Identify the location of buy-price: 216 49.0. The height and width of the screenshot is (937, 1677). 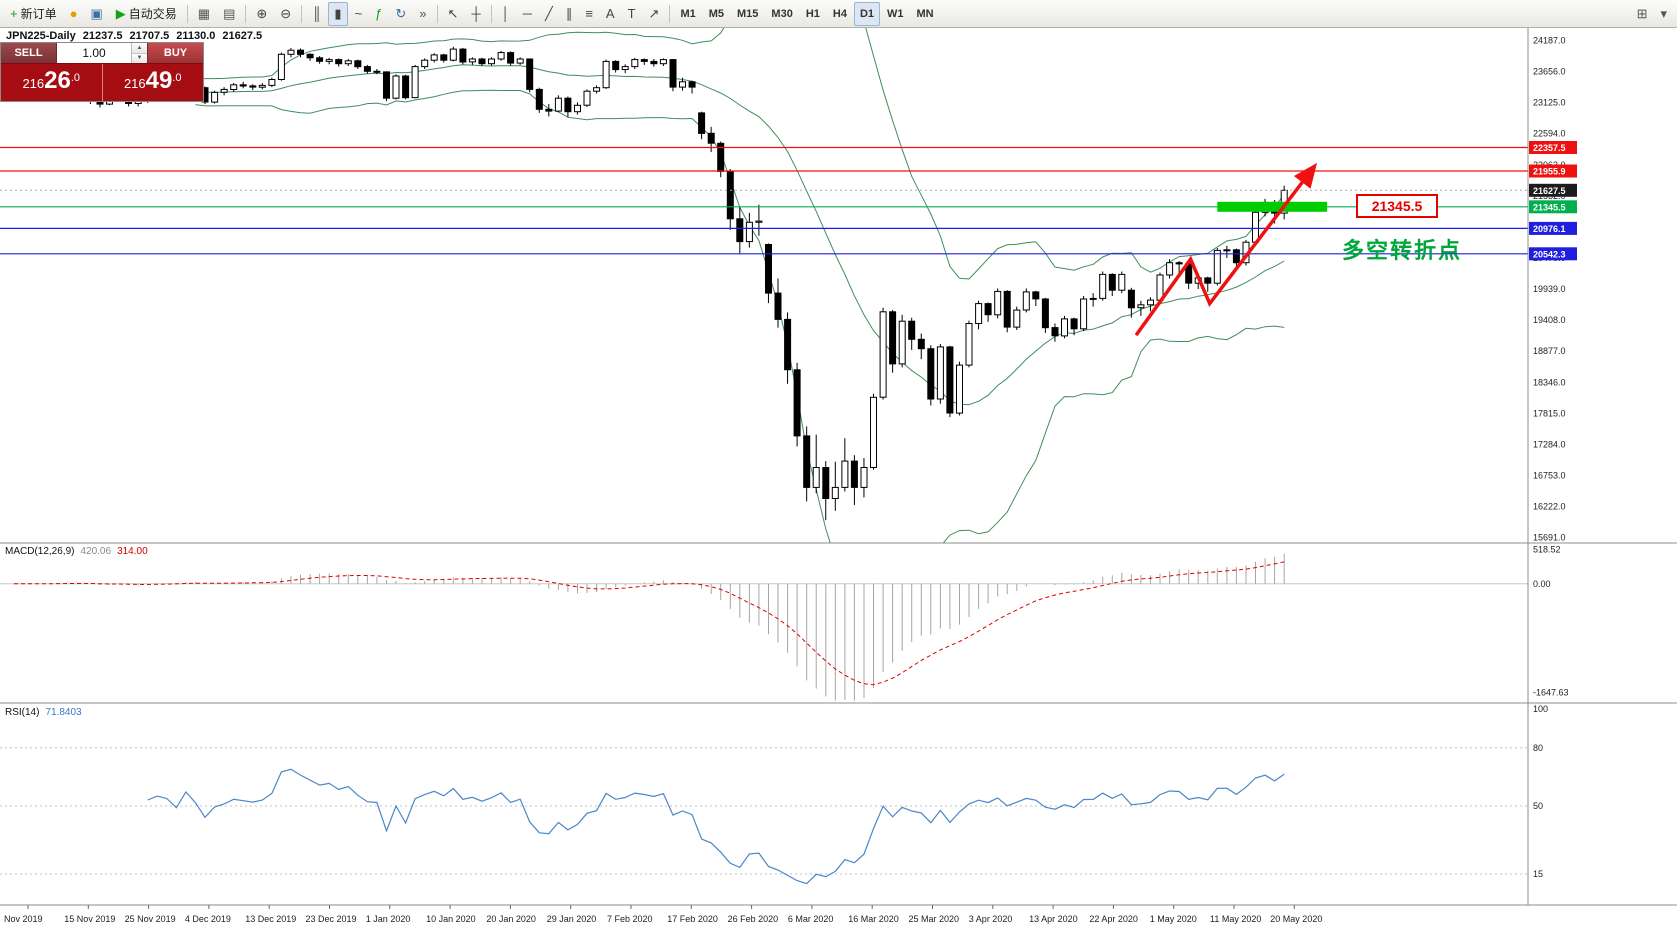
(152, 82).